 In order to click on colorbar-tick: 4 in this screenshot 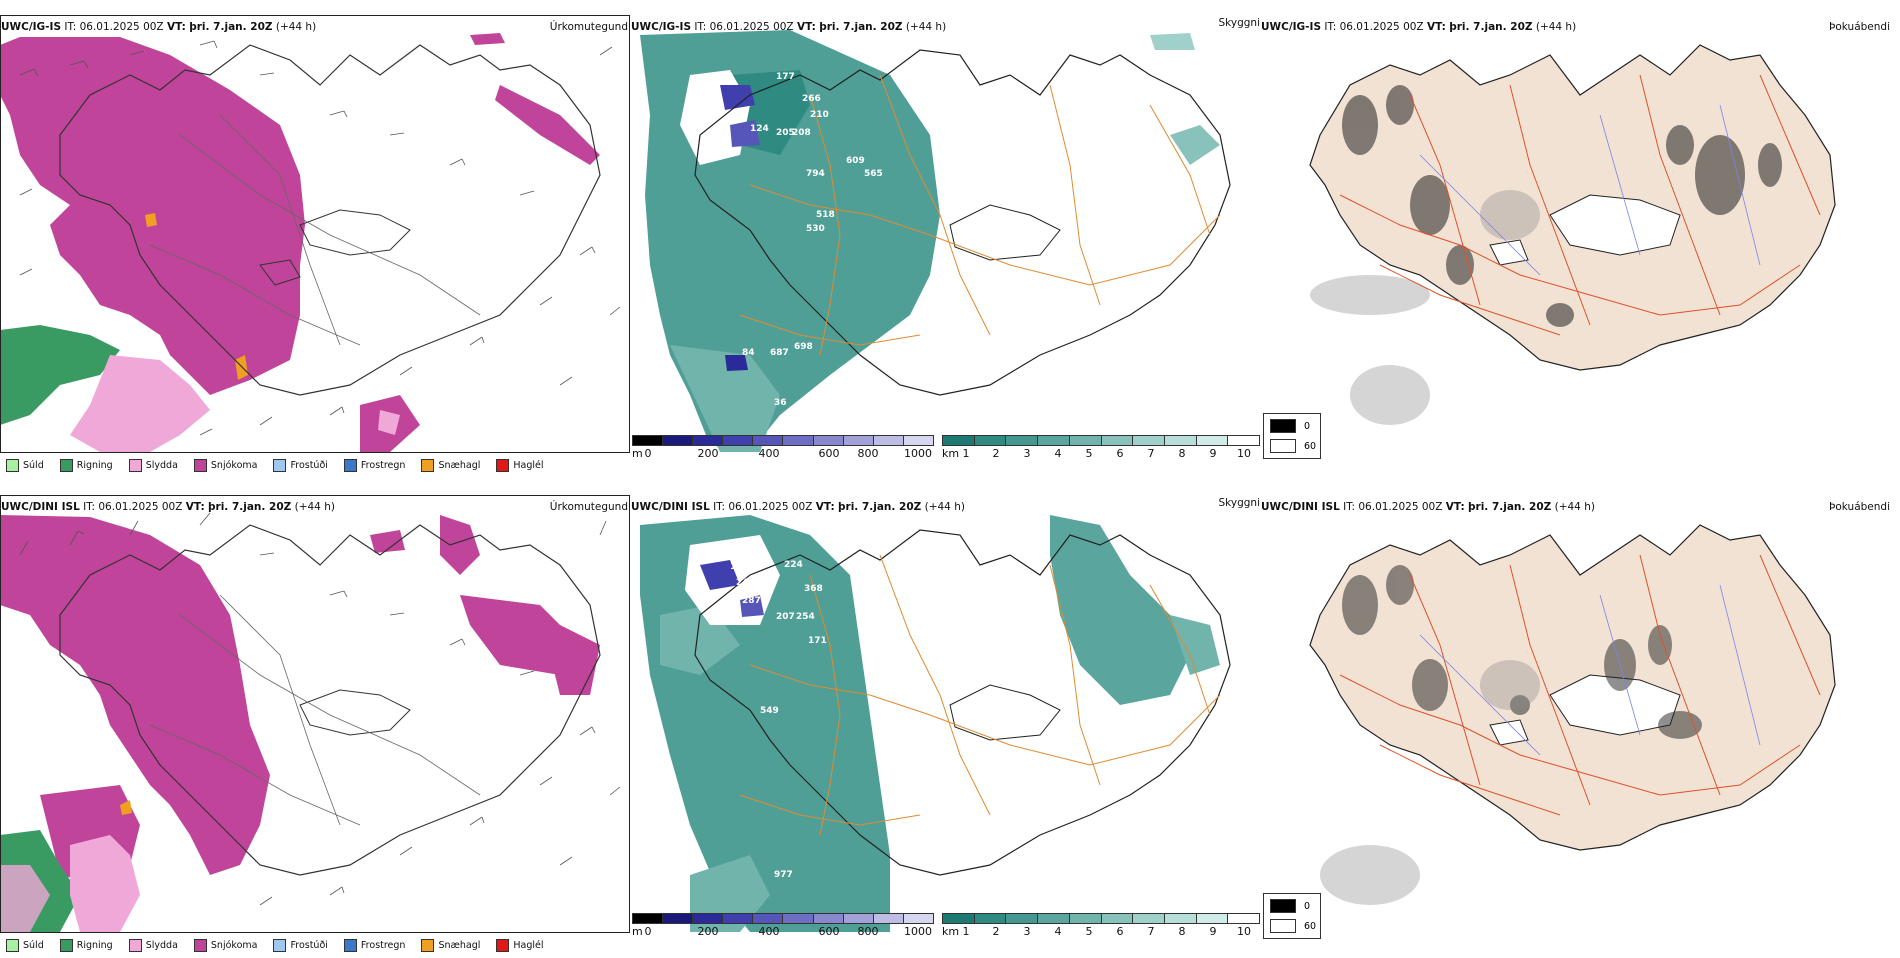, I will do `click(1058, 931)`.